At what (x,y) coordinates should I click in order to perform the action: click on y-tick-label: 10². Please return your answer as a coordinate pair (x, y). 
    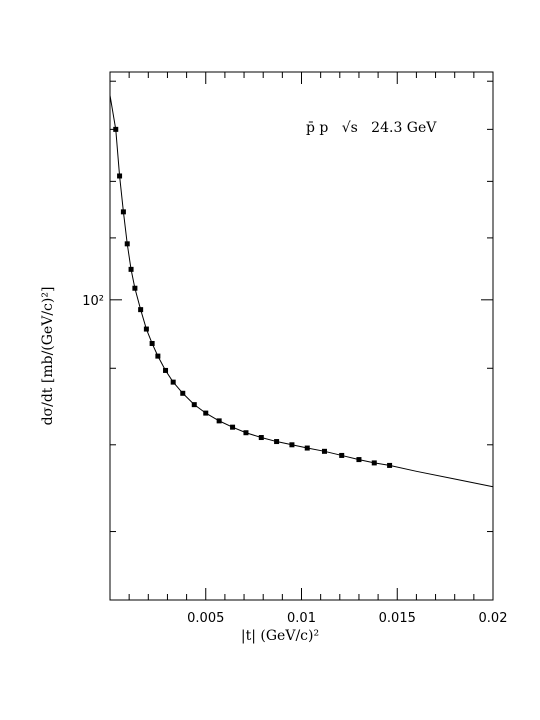
    Looking at the image, I should click on (93, 301).